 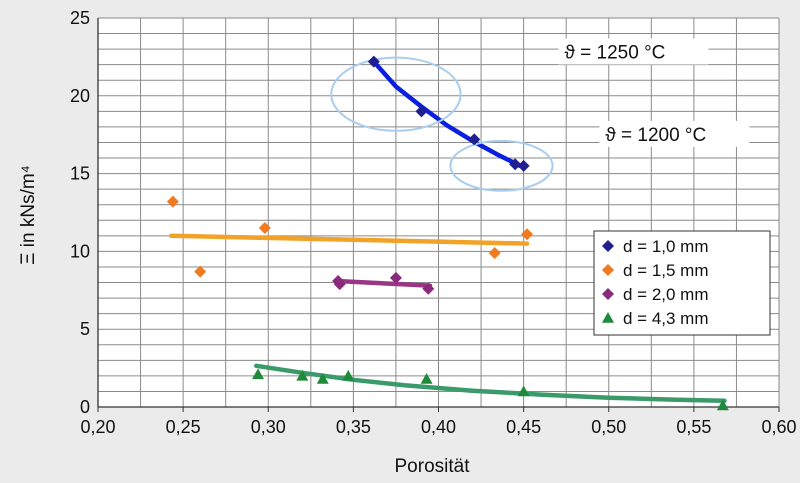 What do you see at coordinates (433, 466) in the screenshot?
I see `x-axis-label: Porosität` at bounding box center [433, 466].